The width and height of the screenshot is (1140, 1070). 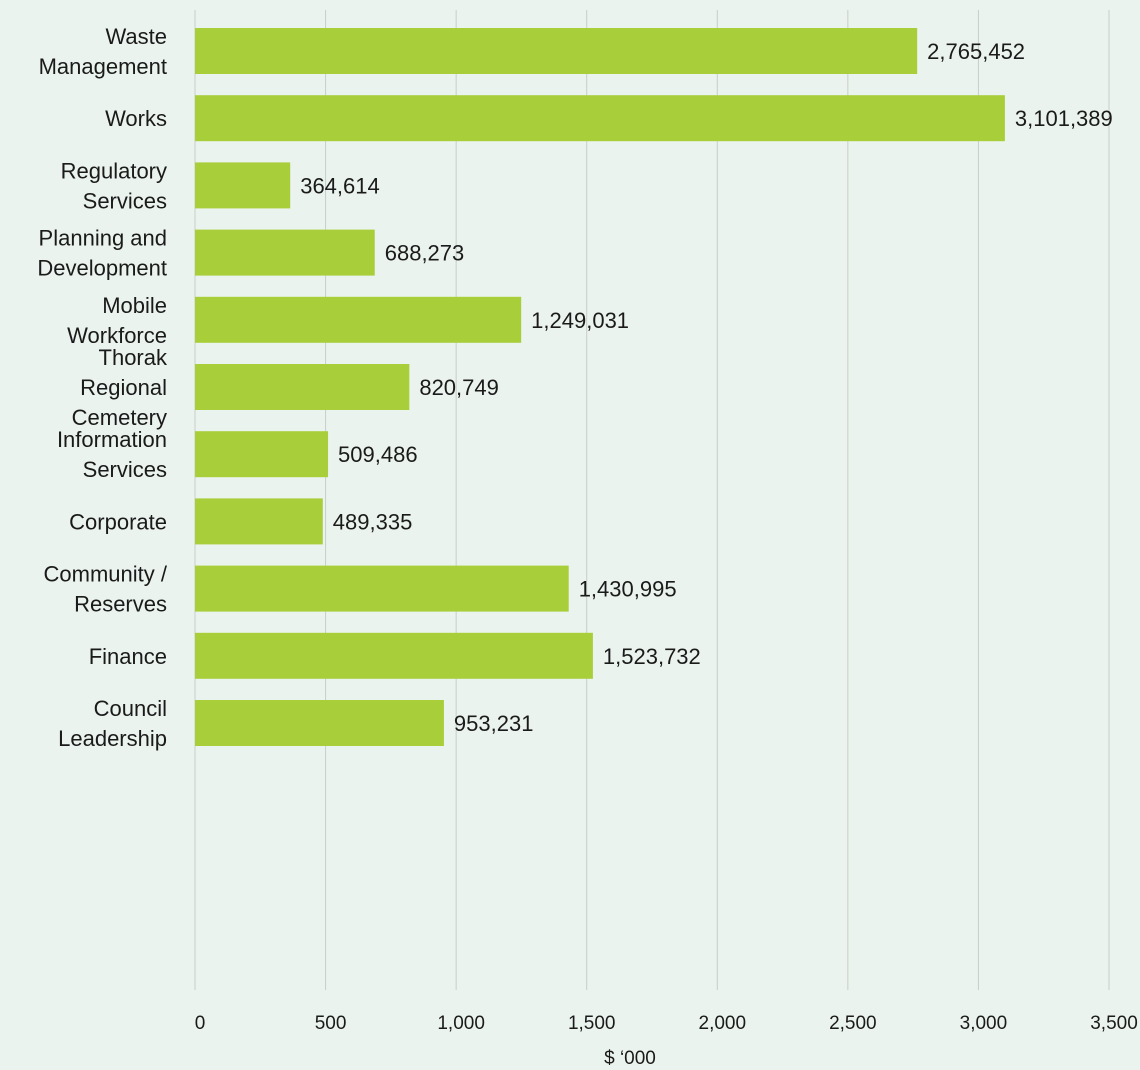 I want to click on category-label-4: Mobile Workforce, so click(x=117, y=320).